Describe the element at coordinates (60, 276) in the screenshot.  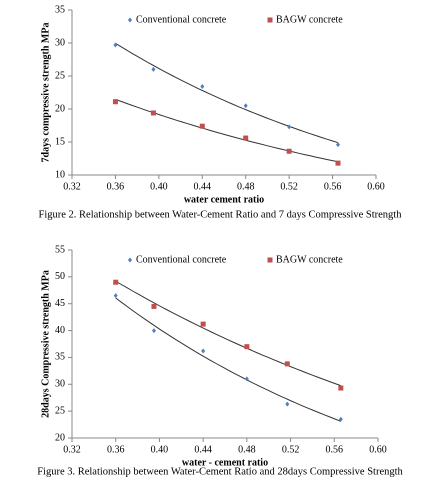
I see `y-tick-label: 50` at that location.